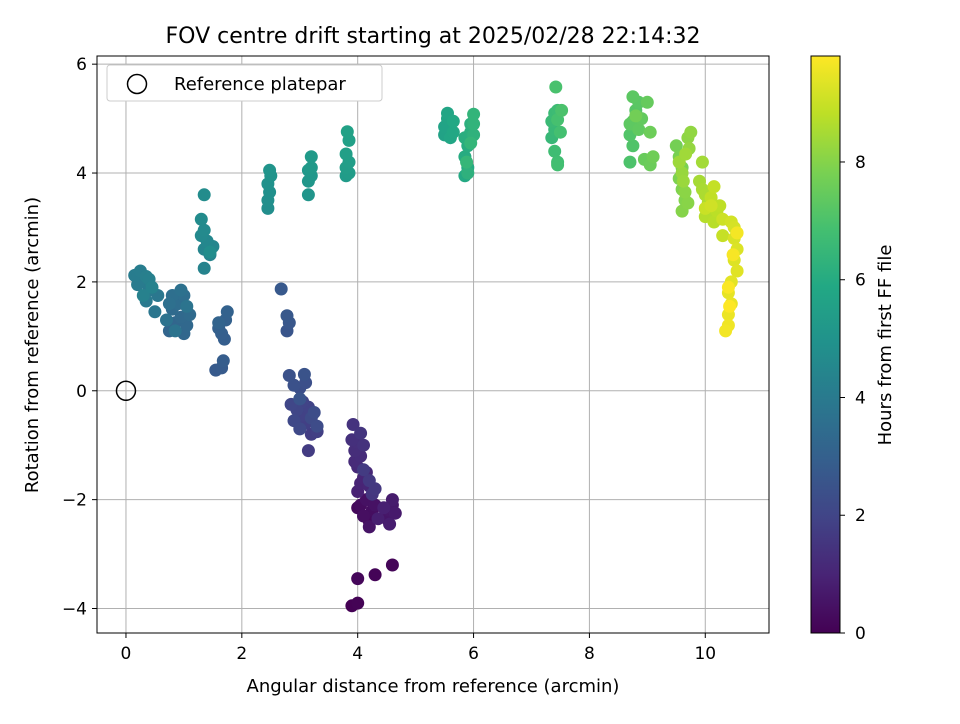 The image size is (960, 724). I want to click on x-tick-label: 4, so click(357, 654).